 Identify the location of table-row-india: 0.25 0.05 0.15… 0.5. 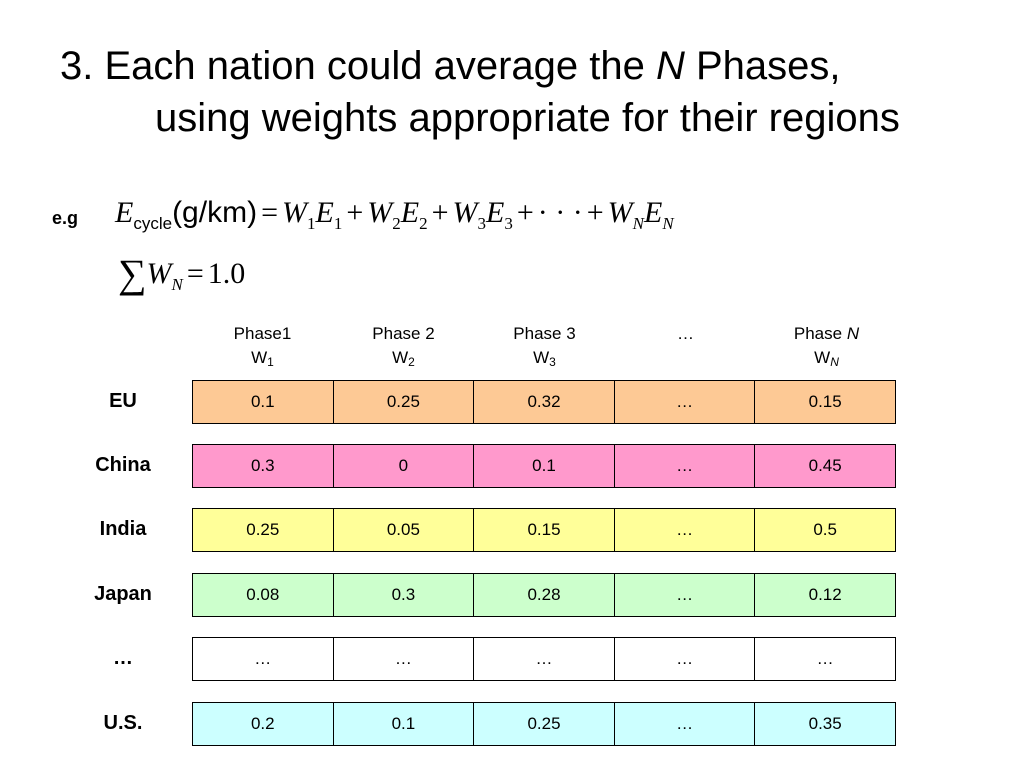
(544, 530).